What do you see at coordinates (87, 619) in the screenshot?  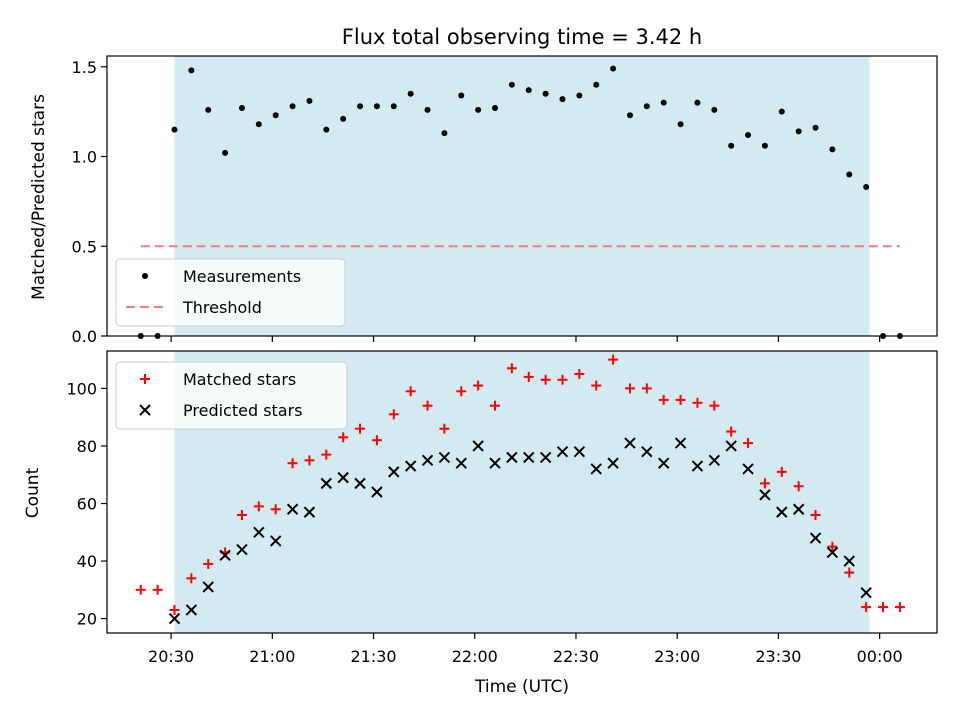 I see `bottom-y-tick-label: 20` at bounding box center [87, 619].